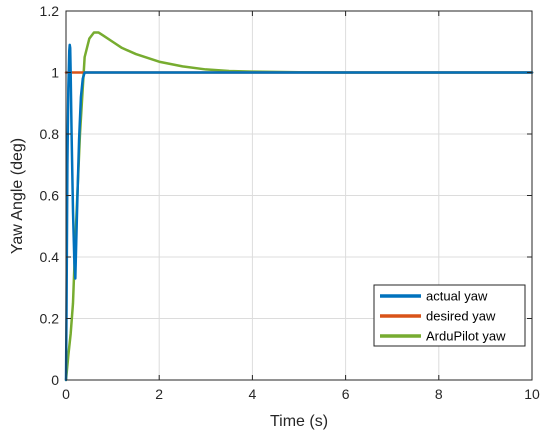  Describe the element at coordinates (466, 336) in the screenshot. I see `legend-label-ardupilot-yaw: ArduPilot yaw` at that location.